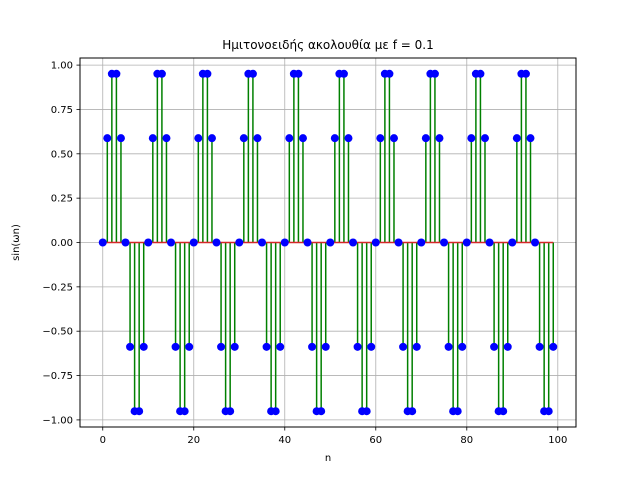 Image resolution: width=640 pixels, height=480 pixels. What do you see at coordinates (193, 440) in the screenshot?
I see `x-tick-label: 20` at bounding box center [193, 440].